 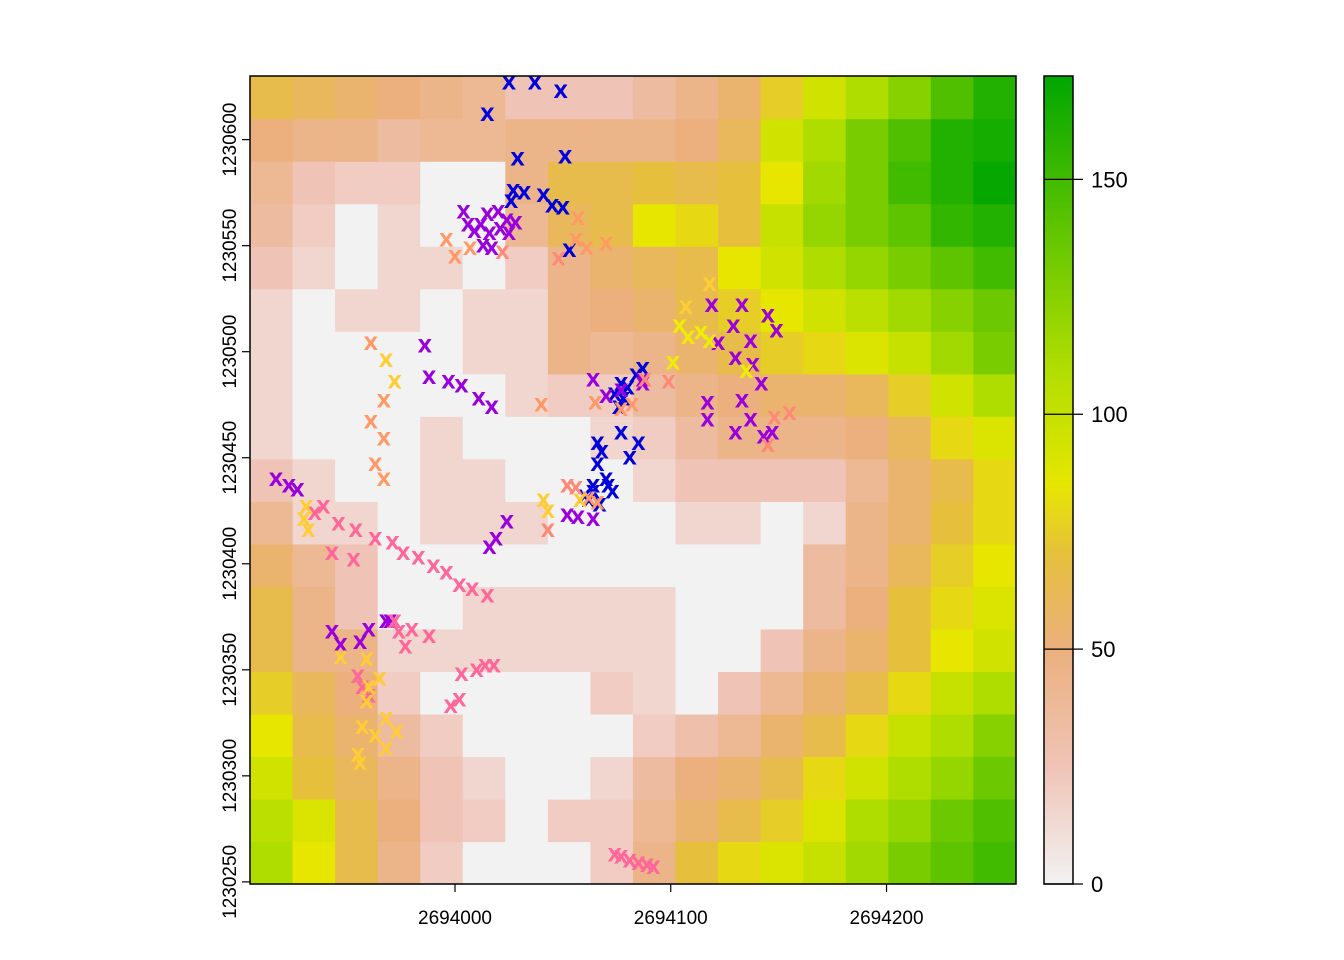 I want to click on colorbar-tick-label: 50, so click(x=1103, y=649).